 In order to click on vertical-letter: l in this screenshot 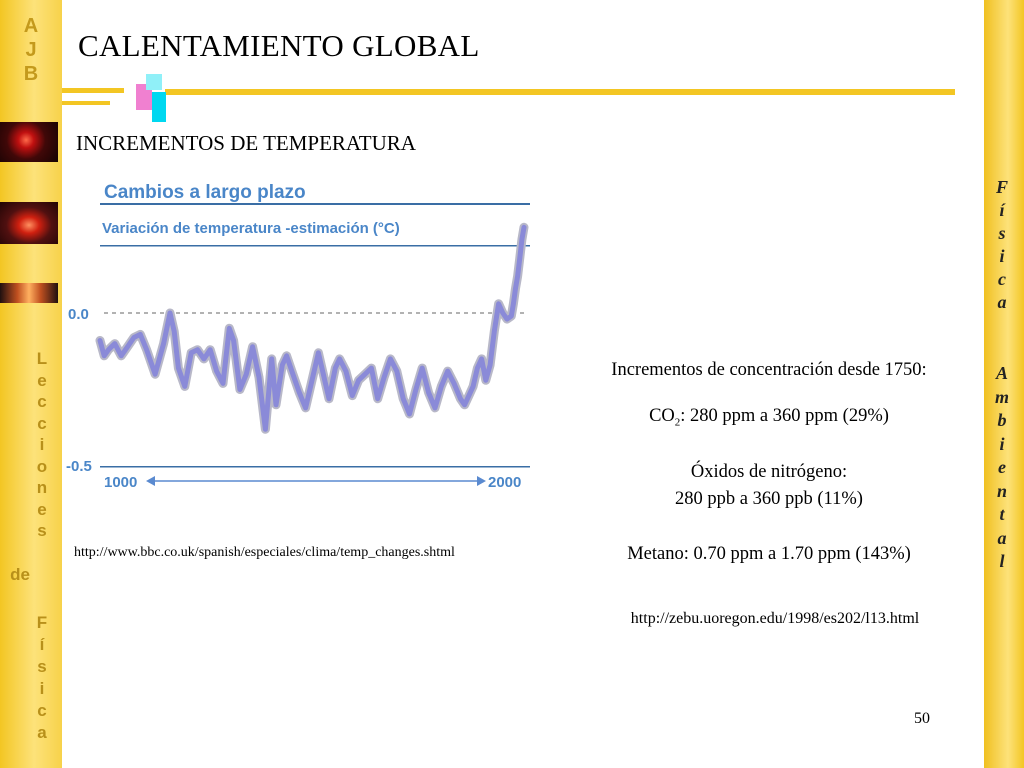, I will do `click(1002, 561)`.